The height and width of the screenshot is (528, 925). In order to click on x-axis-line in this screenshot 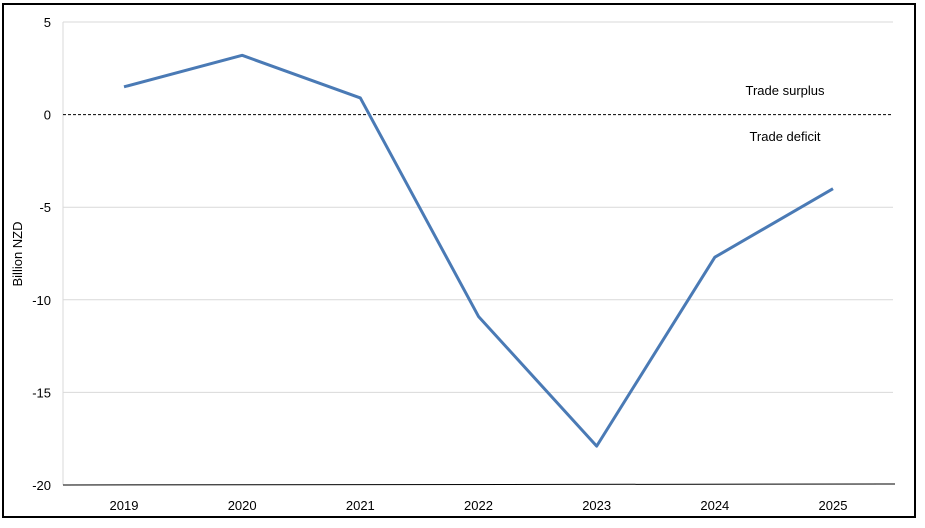, I will do `click(479, 484)`.